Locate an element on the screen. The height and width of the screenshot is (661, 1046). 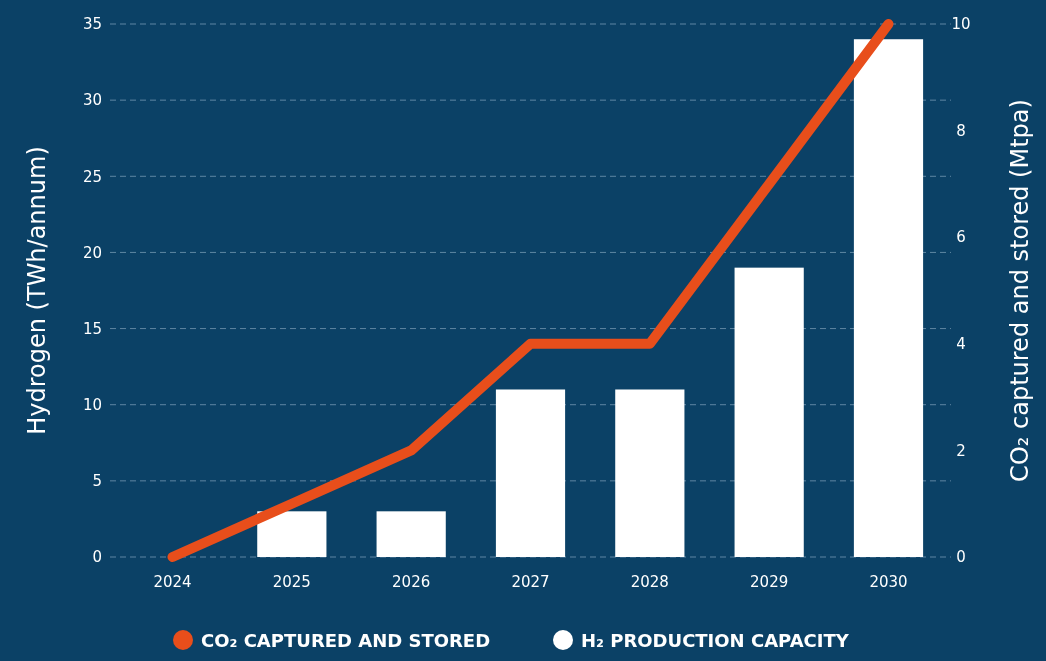
x-tick-label: 2029 is located at coordinates (769, 582).